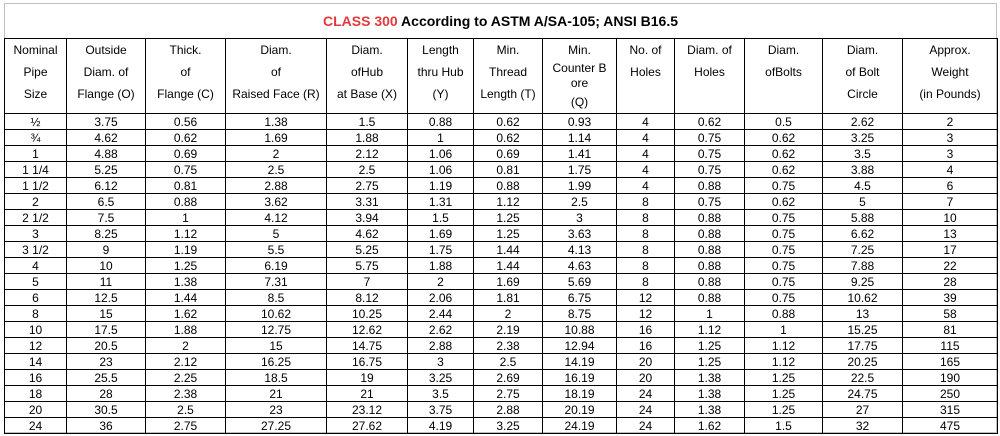 Image resolution: width=1000 pixels, height=436 pixels. Describe the element at coordinates (106, 409) in the screenshot. I see `table-cell: 30.5` at that location.